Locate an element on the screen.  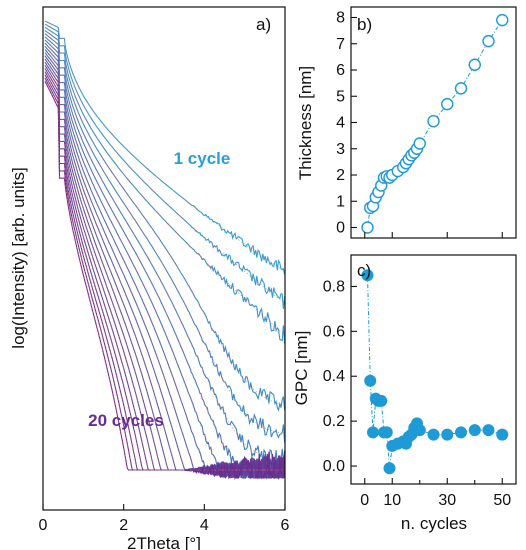
annotation-20-cycles: 20 cycles is located at coordinates (126, 420).